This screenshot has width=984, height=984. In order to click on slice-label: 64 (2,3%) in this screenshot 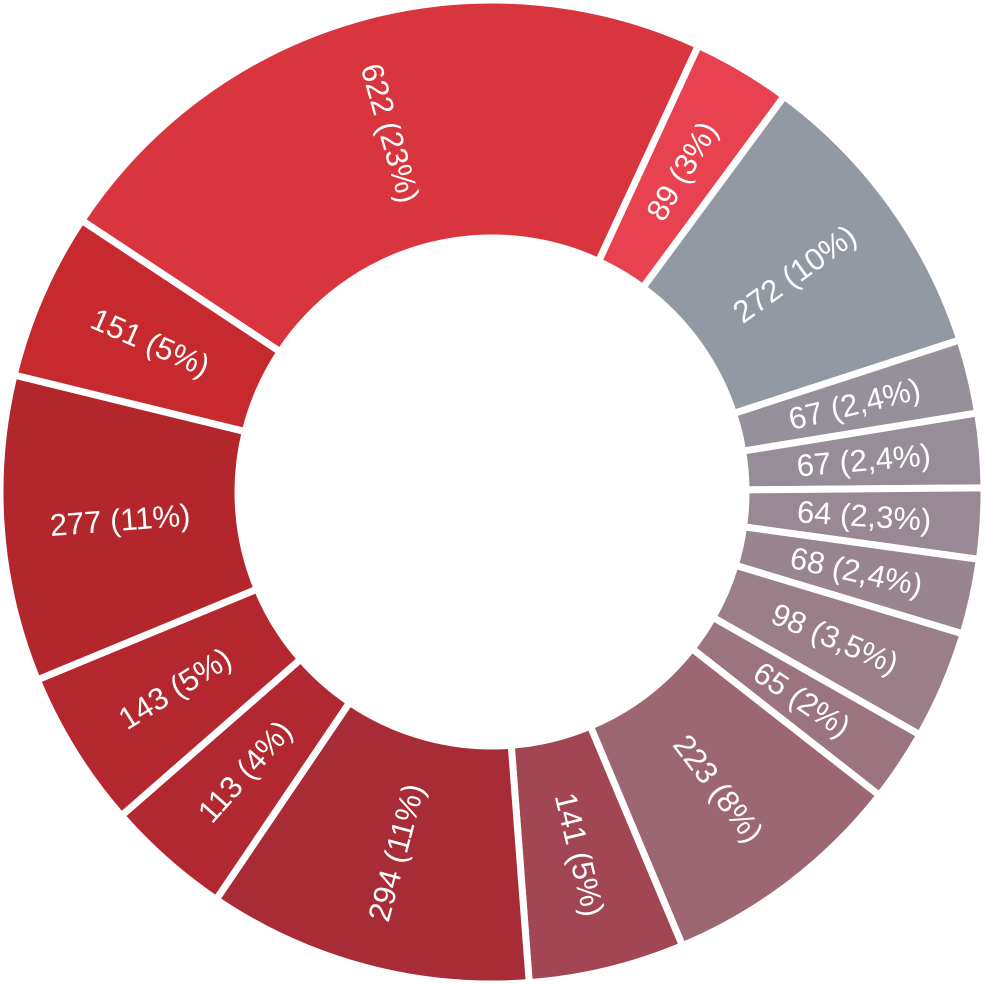, I will do `click(864, 516)`.